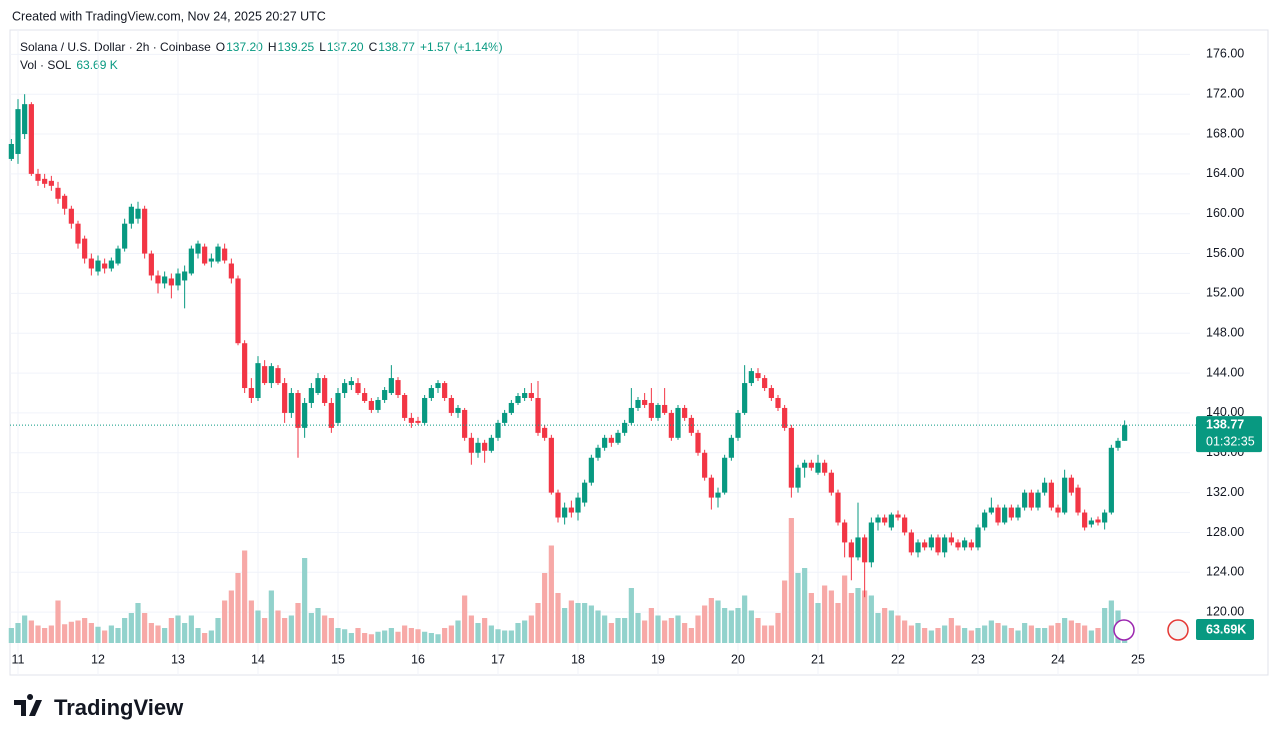 This screenshot has width=1280, height=747. I want to click on y-tick-label: 164.00, so click(1225, 173).